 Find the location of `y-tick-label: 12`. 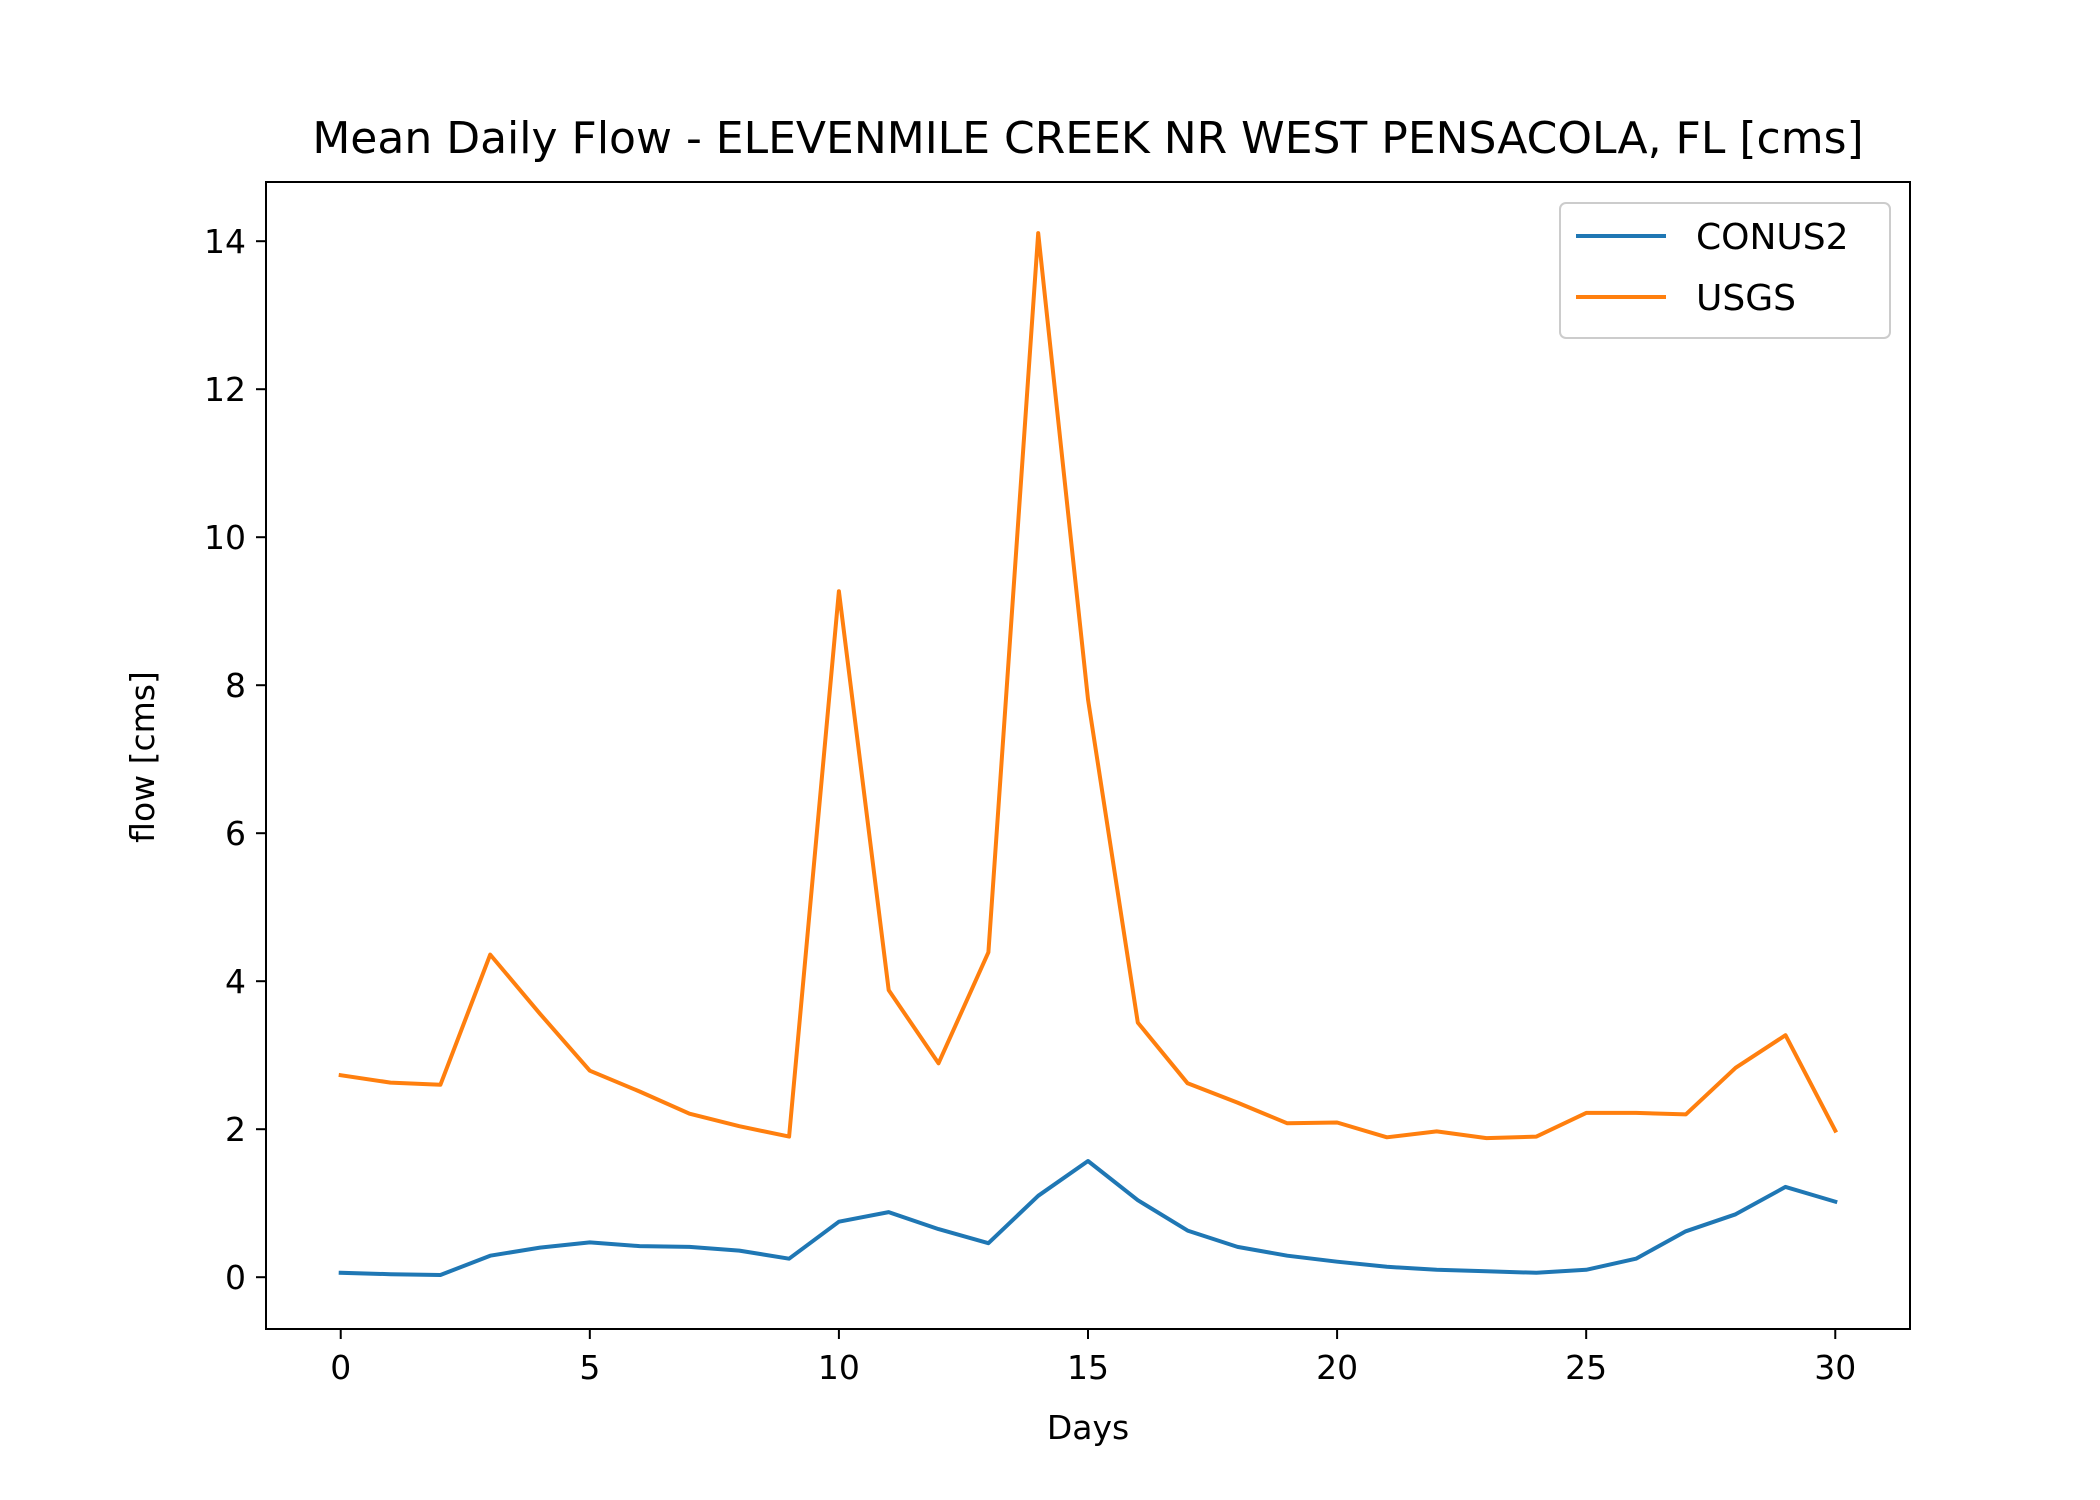

y-tick-label: 12 is located at coordinates (225, 389).